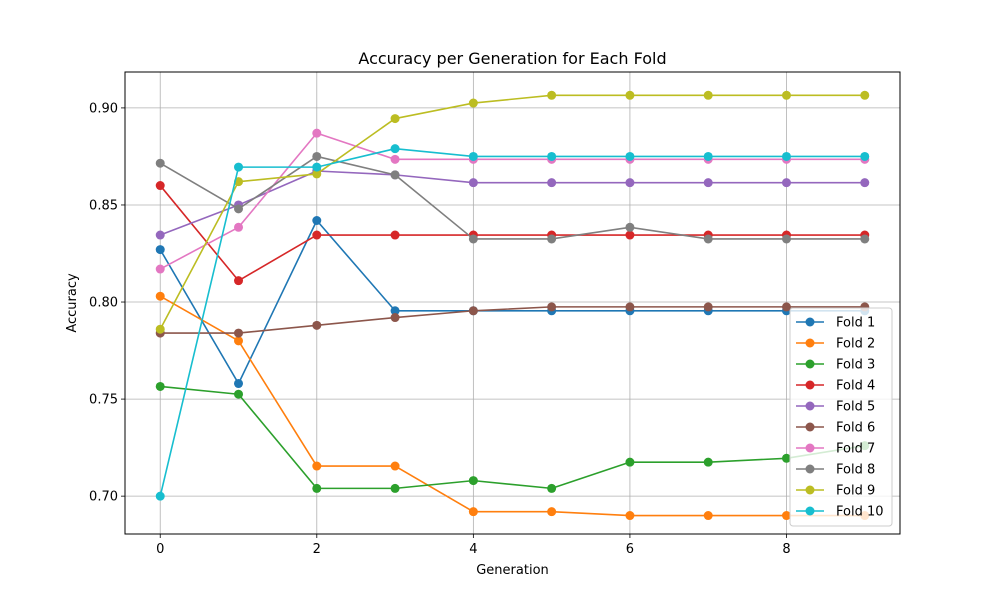 The width and height of the screenshot is (1000, 600). I want to click on y-tick-label: 0.90, so click(103, 108).